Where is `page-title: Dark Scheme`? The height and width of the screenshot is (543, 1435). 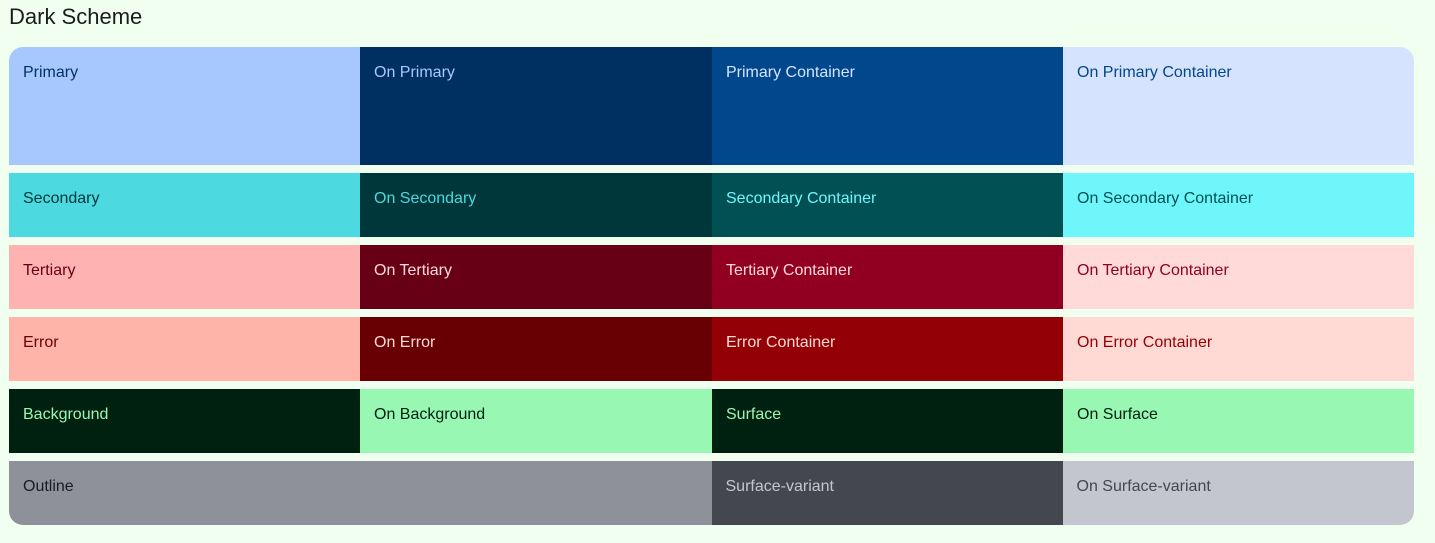
page-title: Dark Scheme is located at coordinates (76, 16).